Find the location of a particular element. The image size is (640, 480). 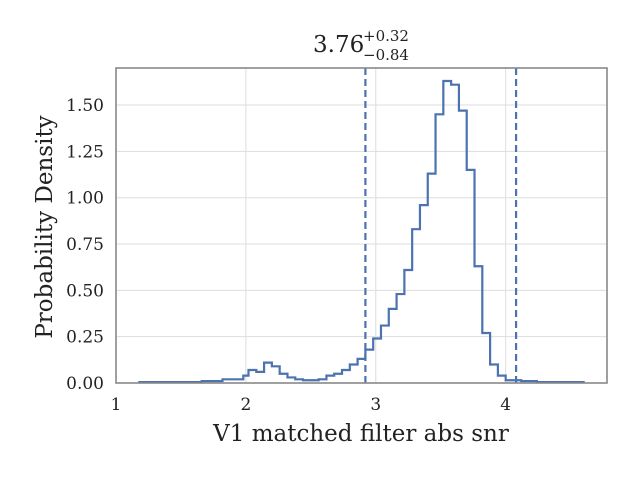

y-tick-label: 0.75 is located at coordinates (85, 245).